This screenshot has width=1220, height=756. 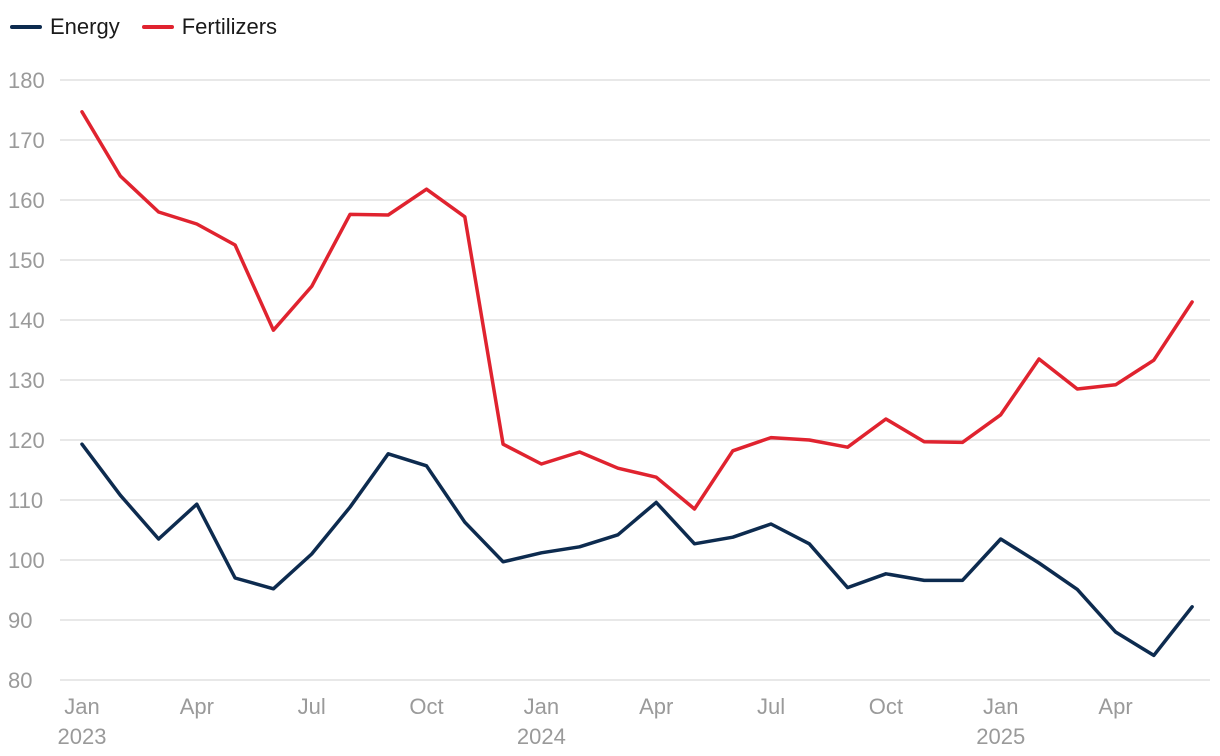 I want to click on legend-item-energy: Energy, so click(x=65, y=27).